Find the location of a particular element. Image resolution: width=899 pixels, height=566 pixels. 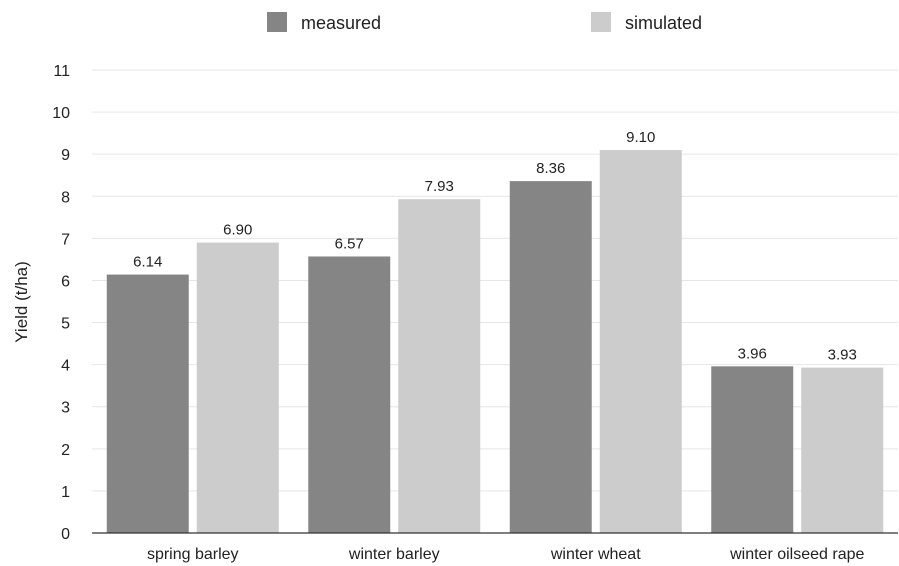

legend-label-simulated: simulated is located at coordinates (663, 23).